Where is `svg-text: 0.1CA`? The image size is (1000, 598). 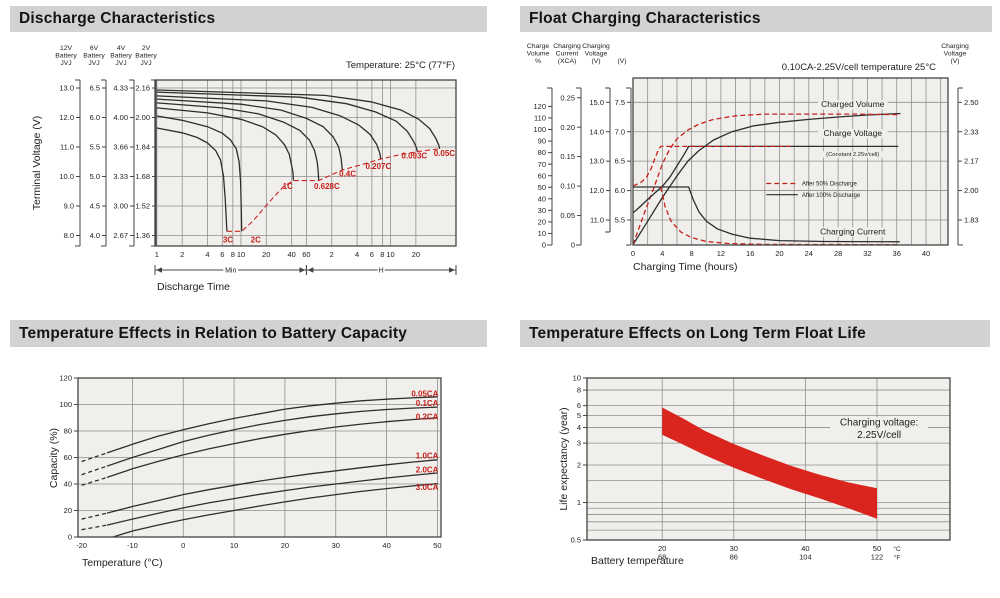
svg-text: 0.1CA is located at coordinates (427, 403).